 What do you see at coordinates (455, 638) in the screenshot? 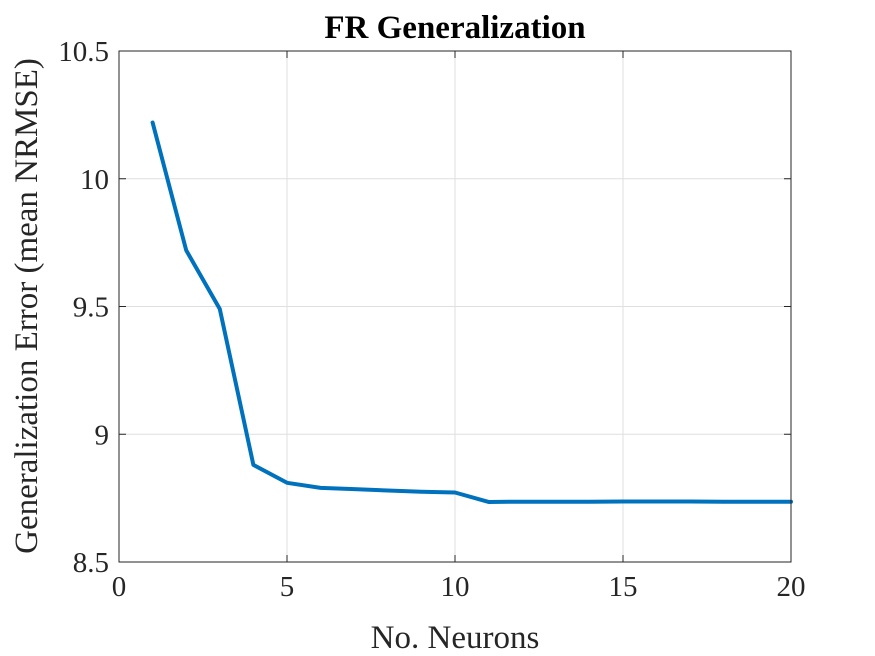
I see `x-axis-label: No. Neurons` at bounding box center [455, 638].